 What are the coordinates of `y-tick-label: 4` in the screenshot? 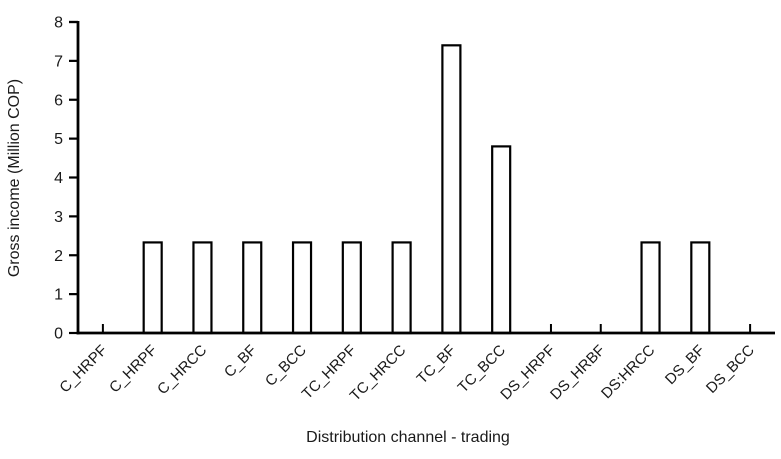 It's located at (58, 178).